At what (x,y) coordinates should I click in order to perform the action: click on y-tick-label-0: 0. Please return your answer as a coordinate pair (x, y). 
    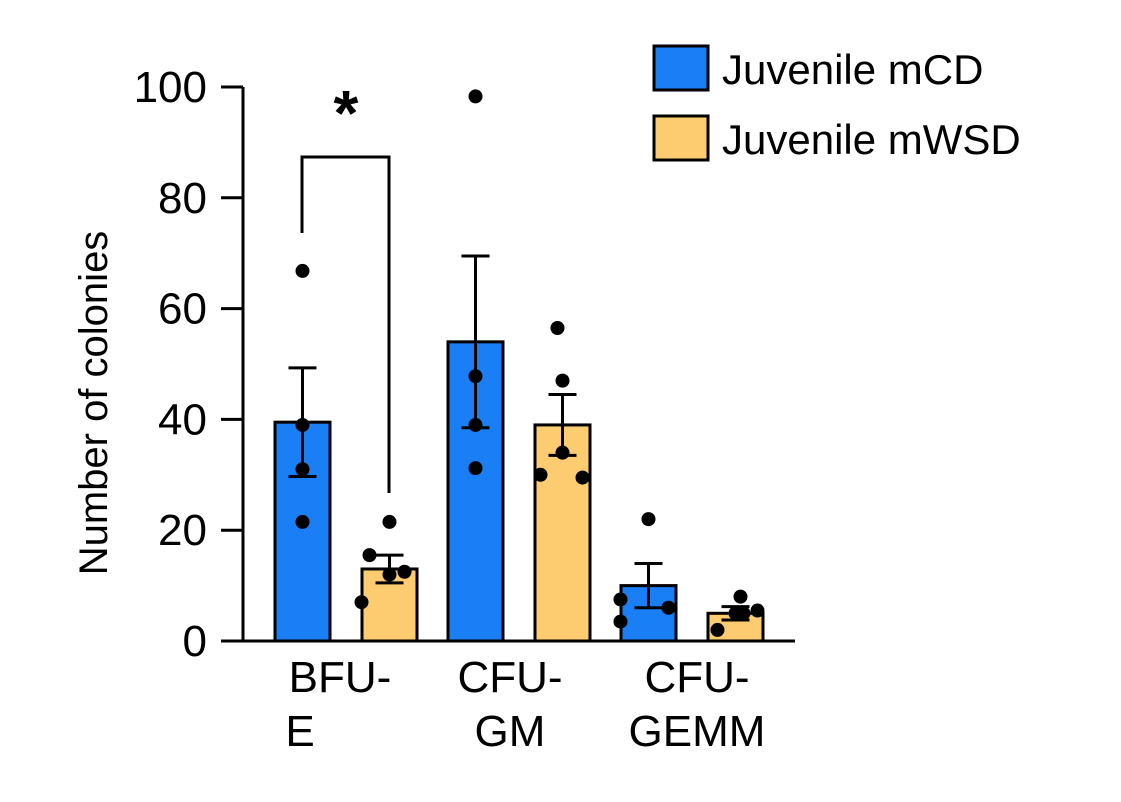
    Looking at the image, I should click on (195, 641).